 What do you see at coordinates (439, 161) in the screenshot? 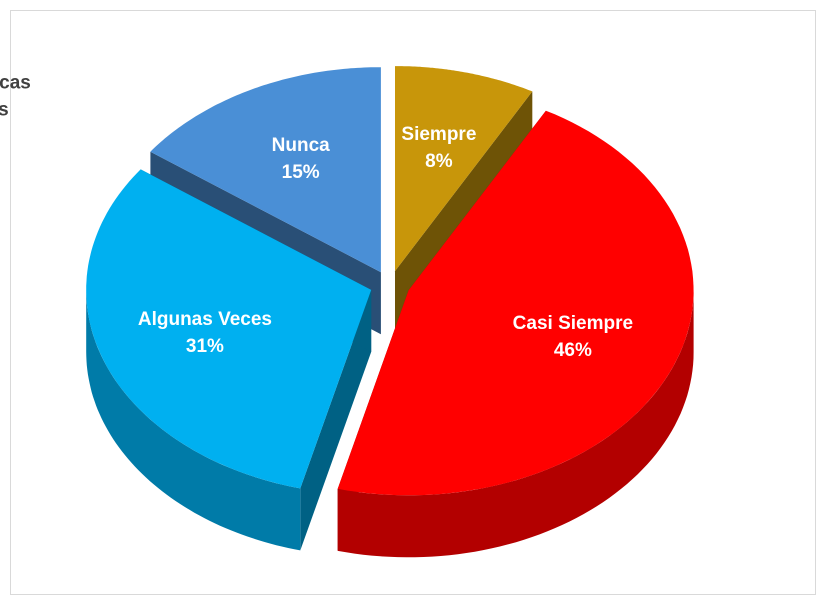
I see `label-value: 8%` at bounding box center [439, 161].